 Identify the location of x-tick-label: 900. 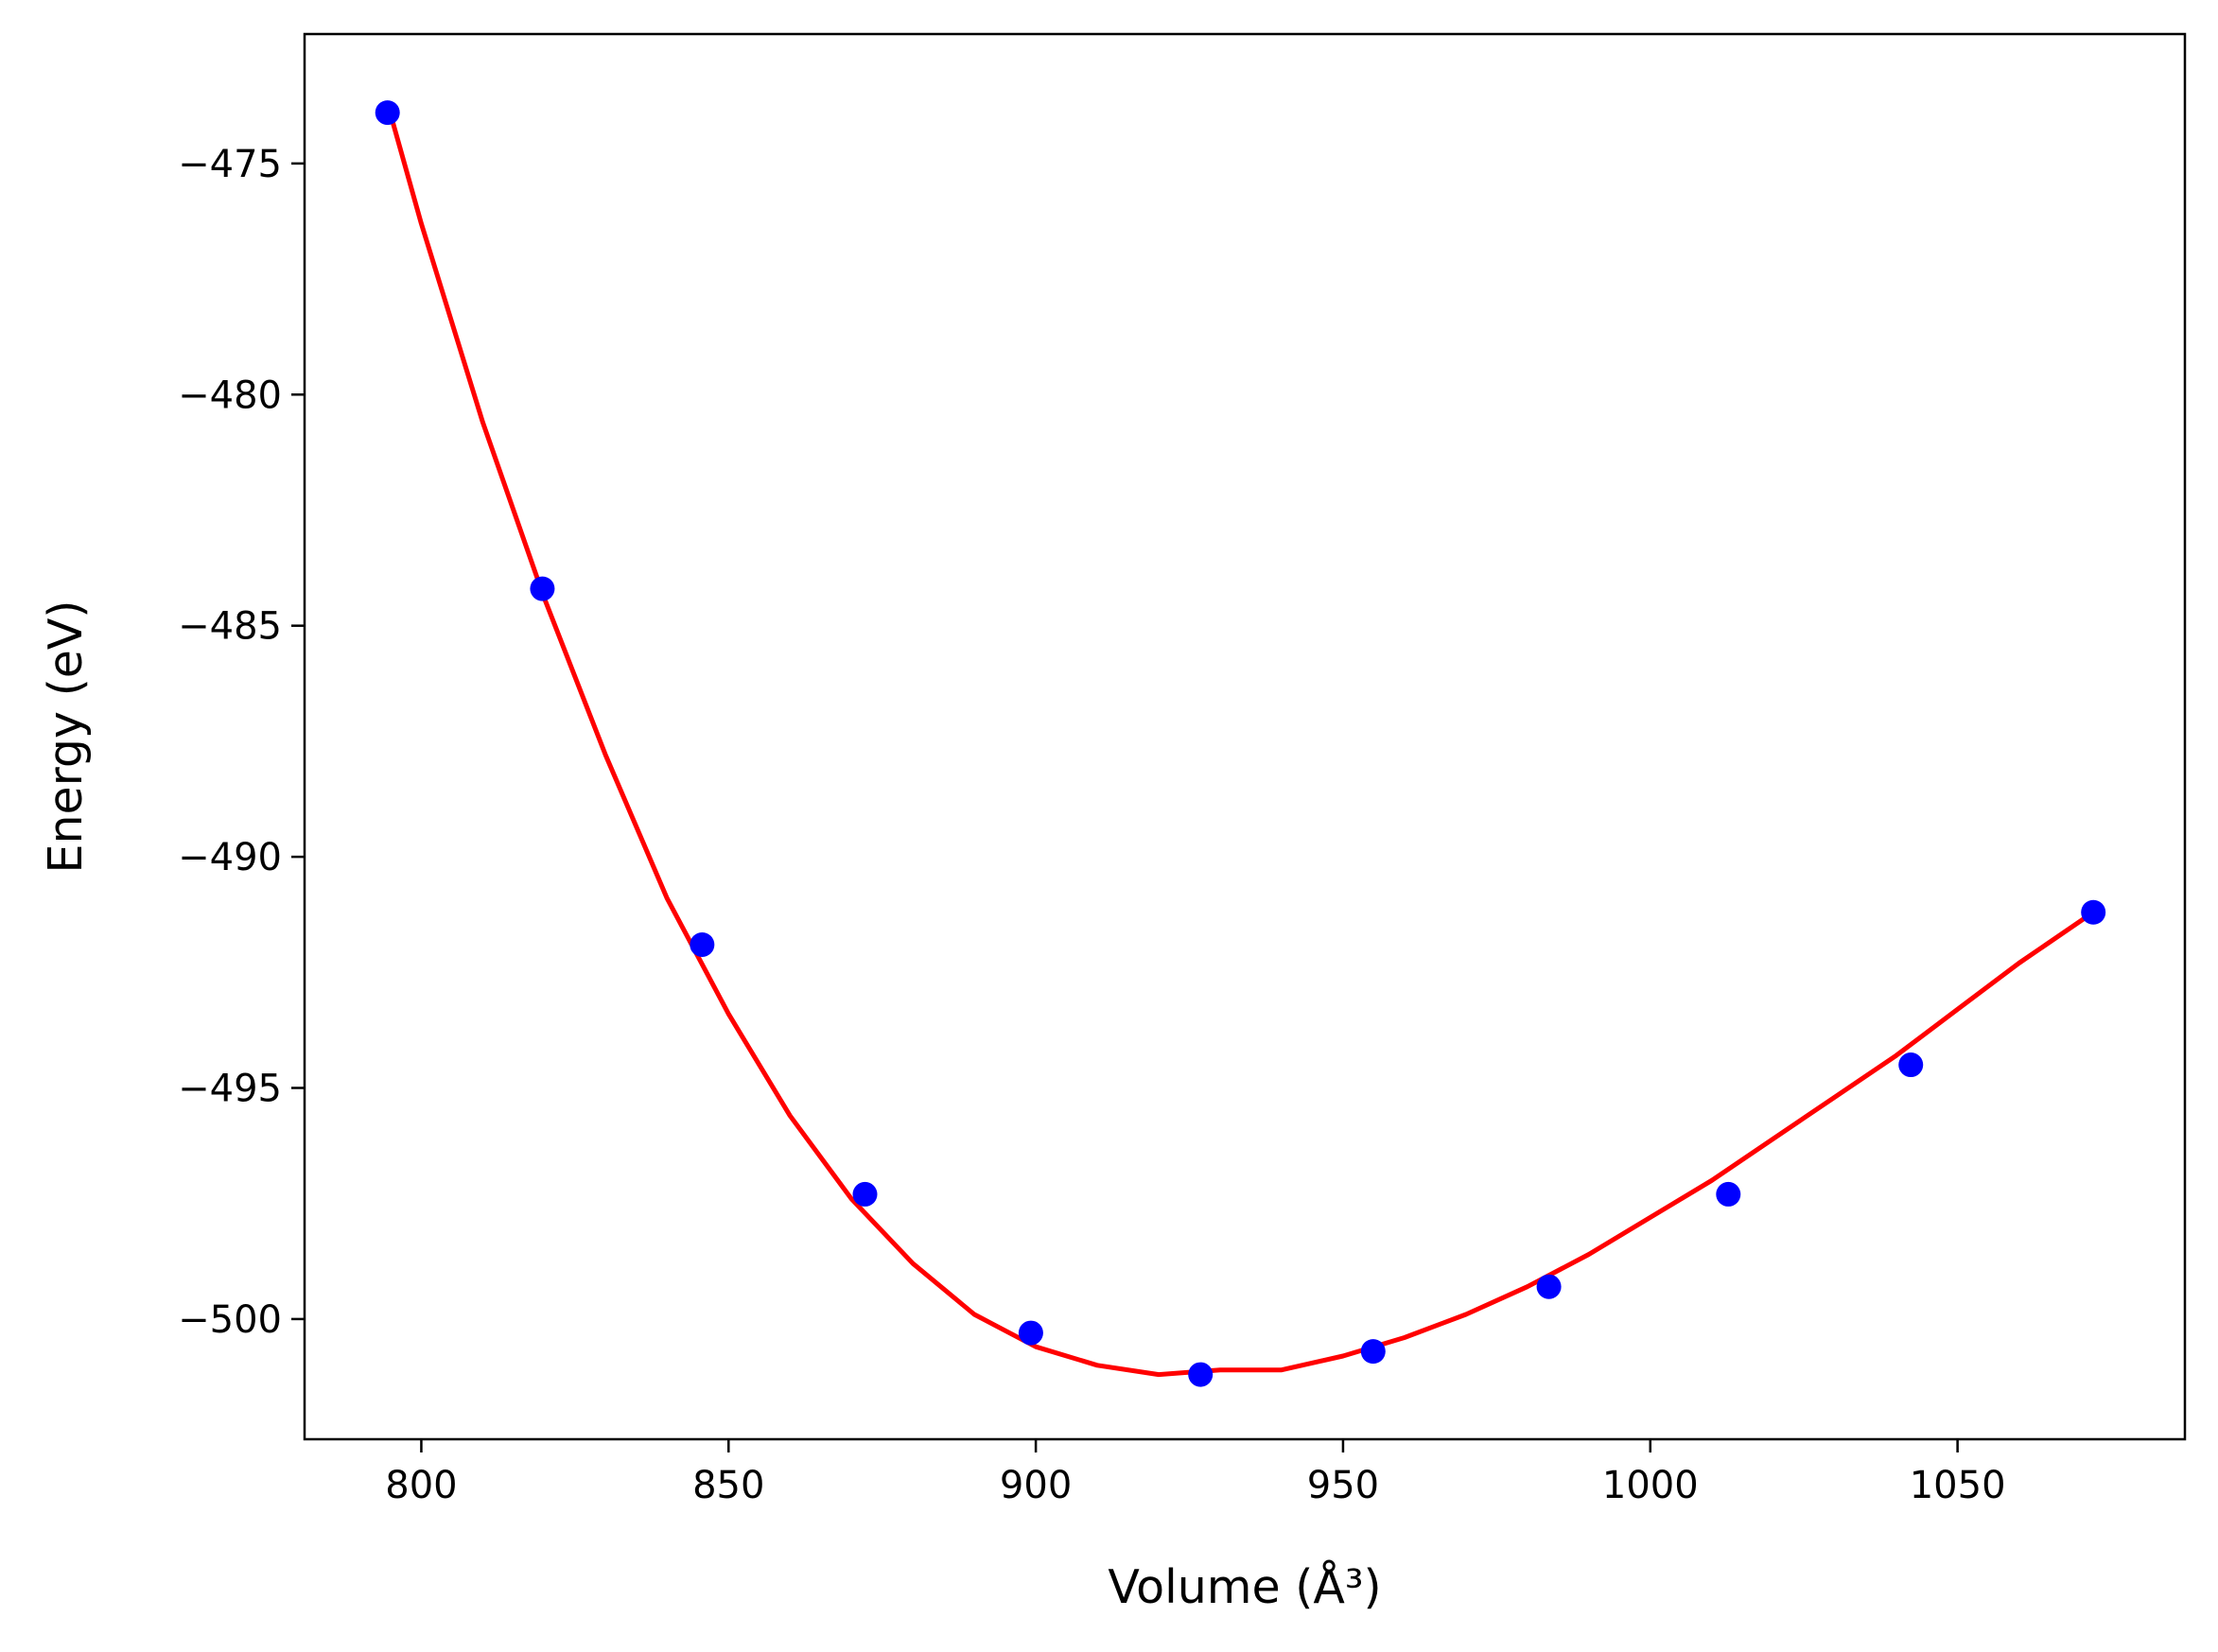
(1036, 1486).